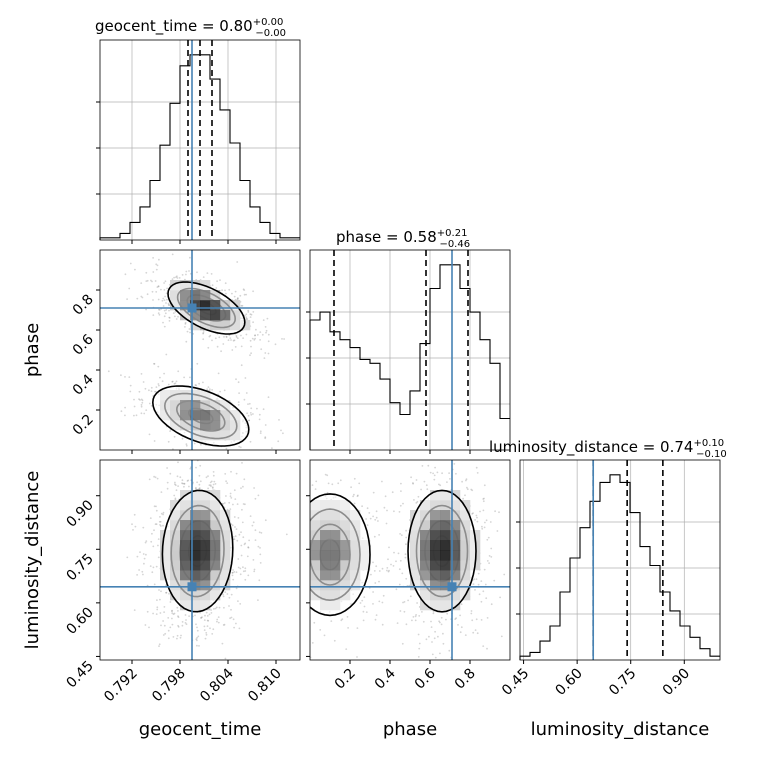 The width and height of the screenshot is (760, 760). Describe the element at coordinates (409, 357) in the screenshot. I see `histogram-step` at that location.